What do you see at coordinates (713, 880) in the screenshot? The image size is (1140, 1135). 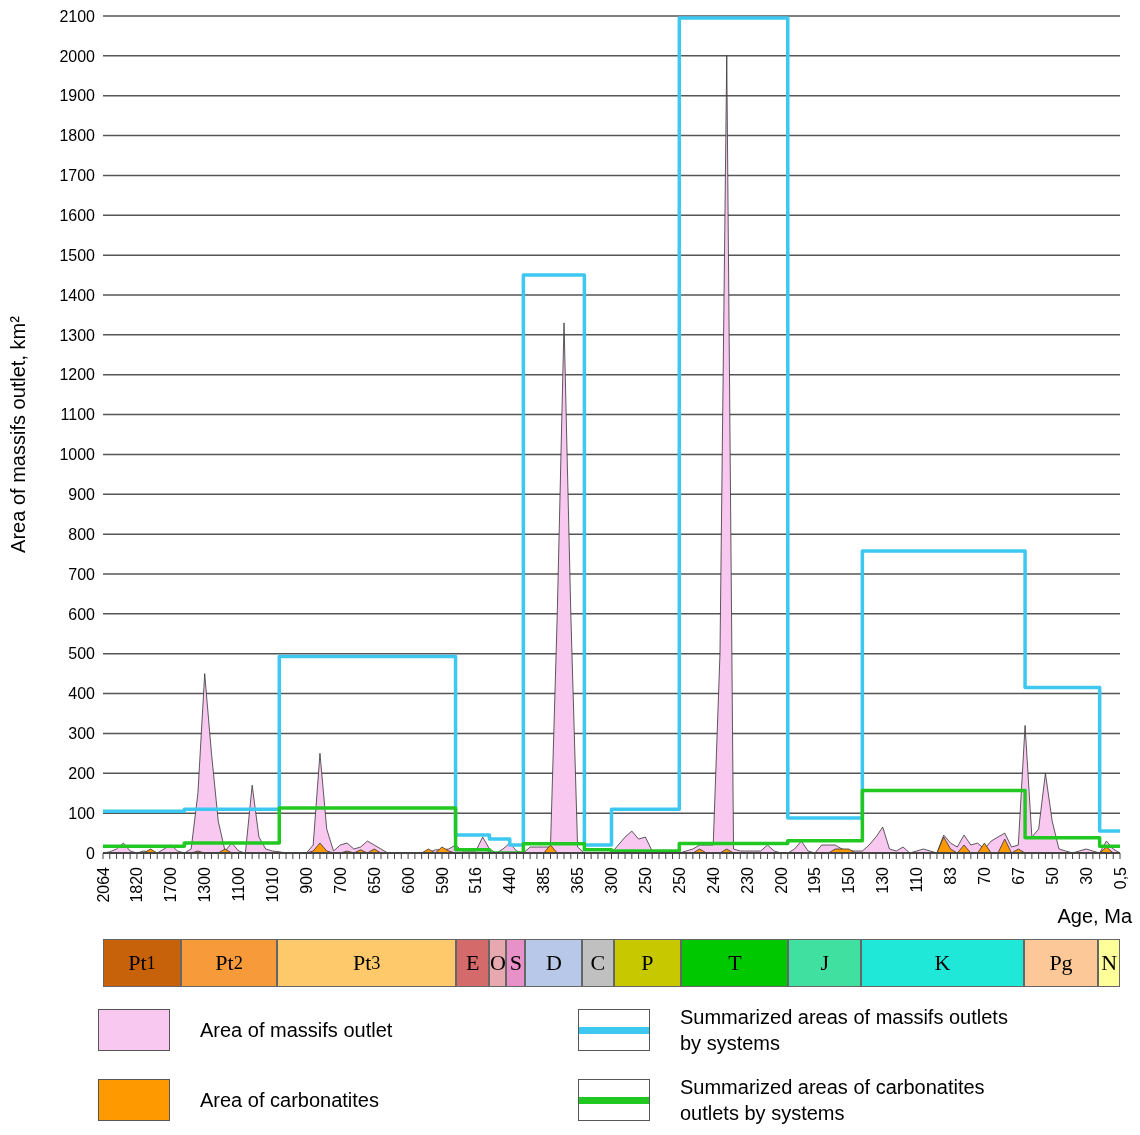 I see `x-tick-label: 240` at bounding box center [713, 880].